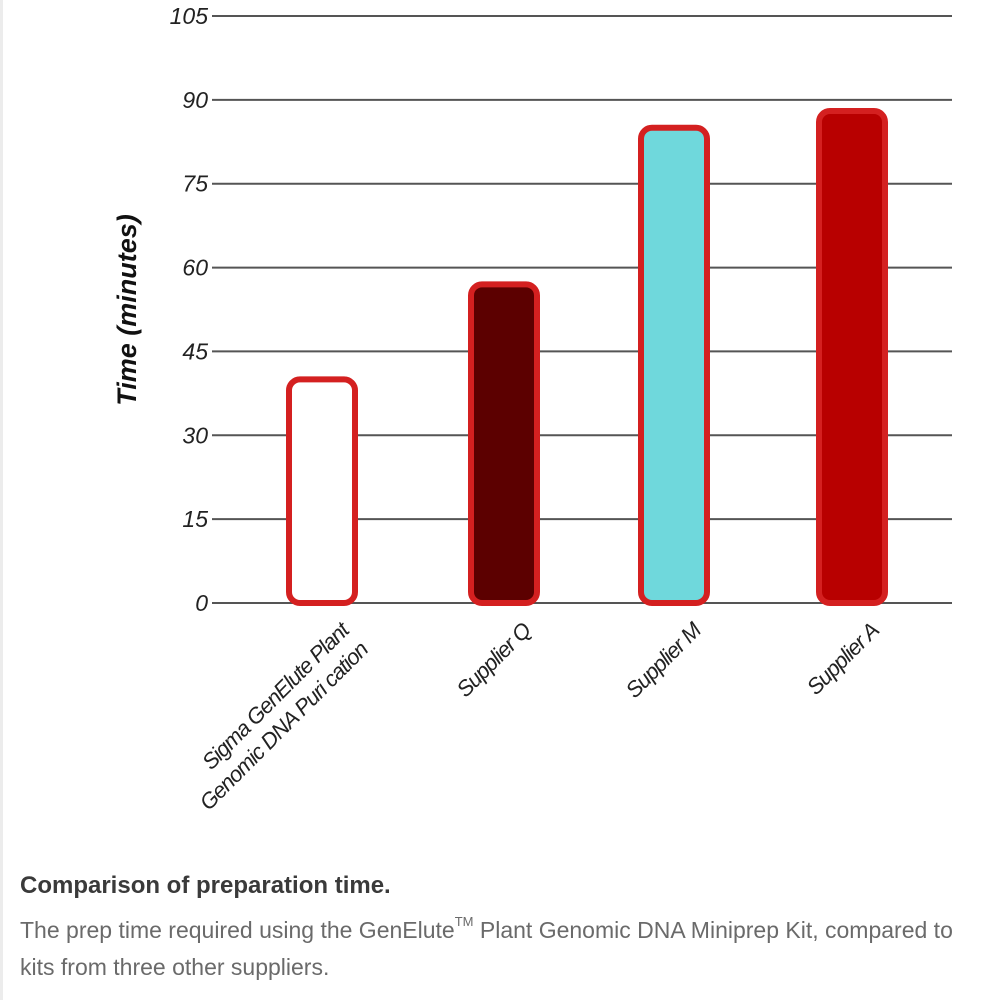 Image resolution: width=1000 pixels, height=1000 pixels. I want to click on y-tick-label: 15, so click(195, 519).